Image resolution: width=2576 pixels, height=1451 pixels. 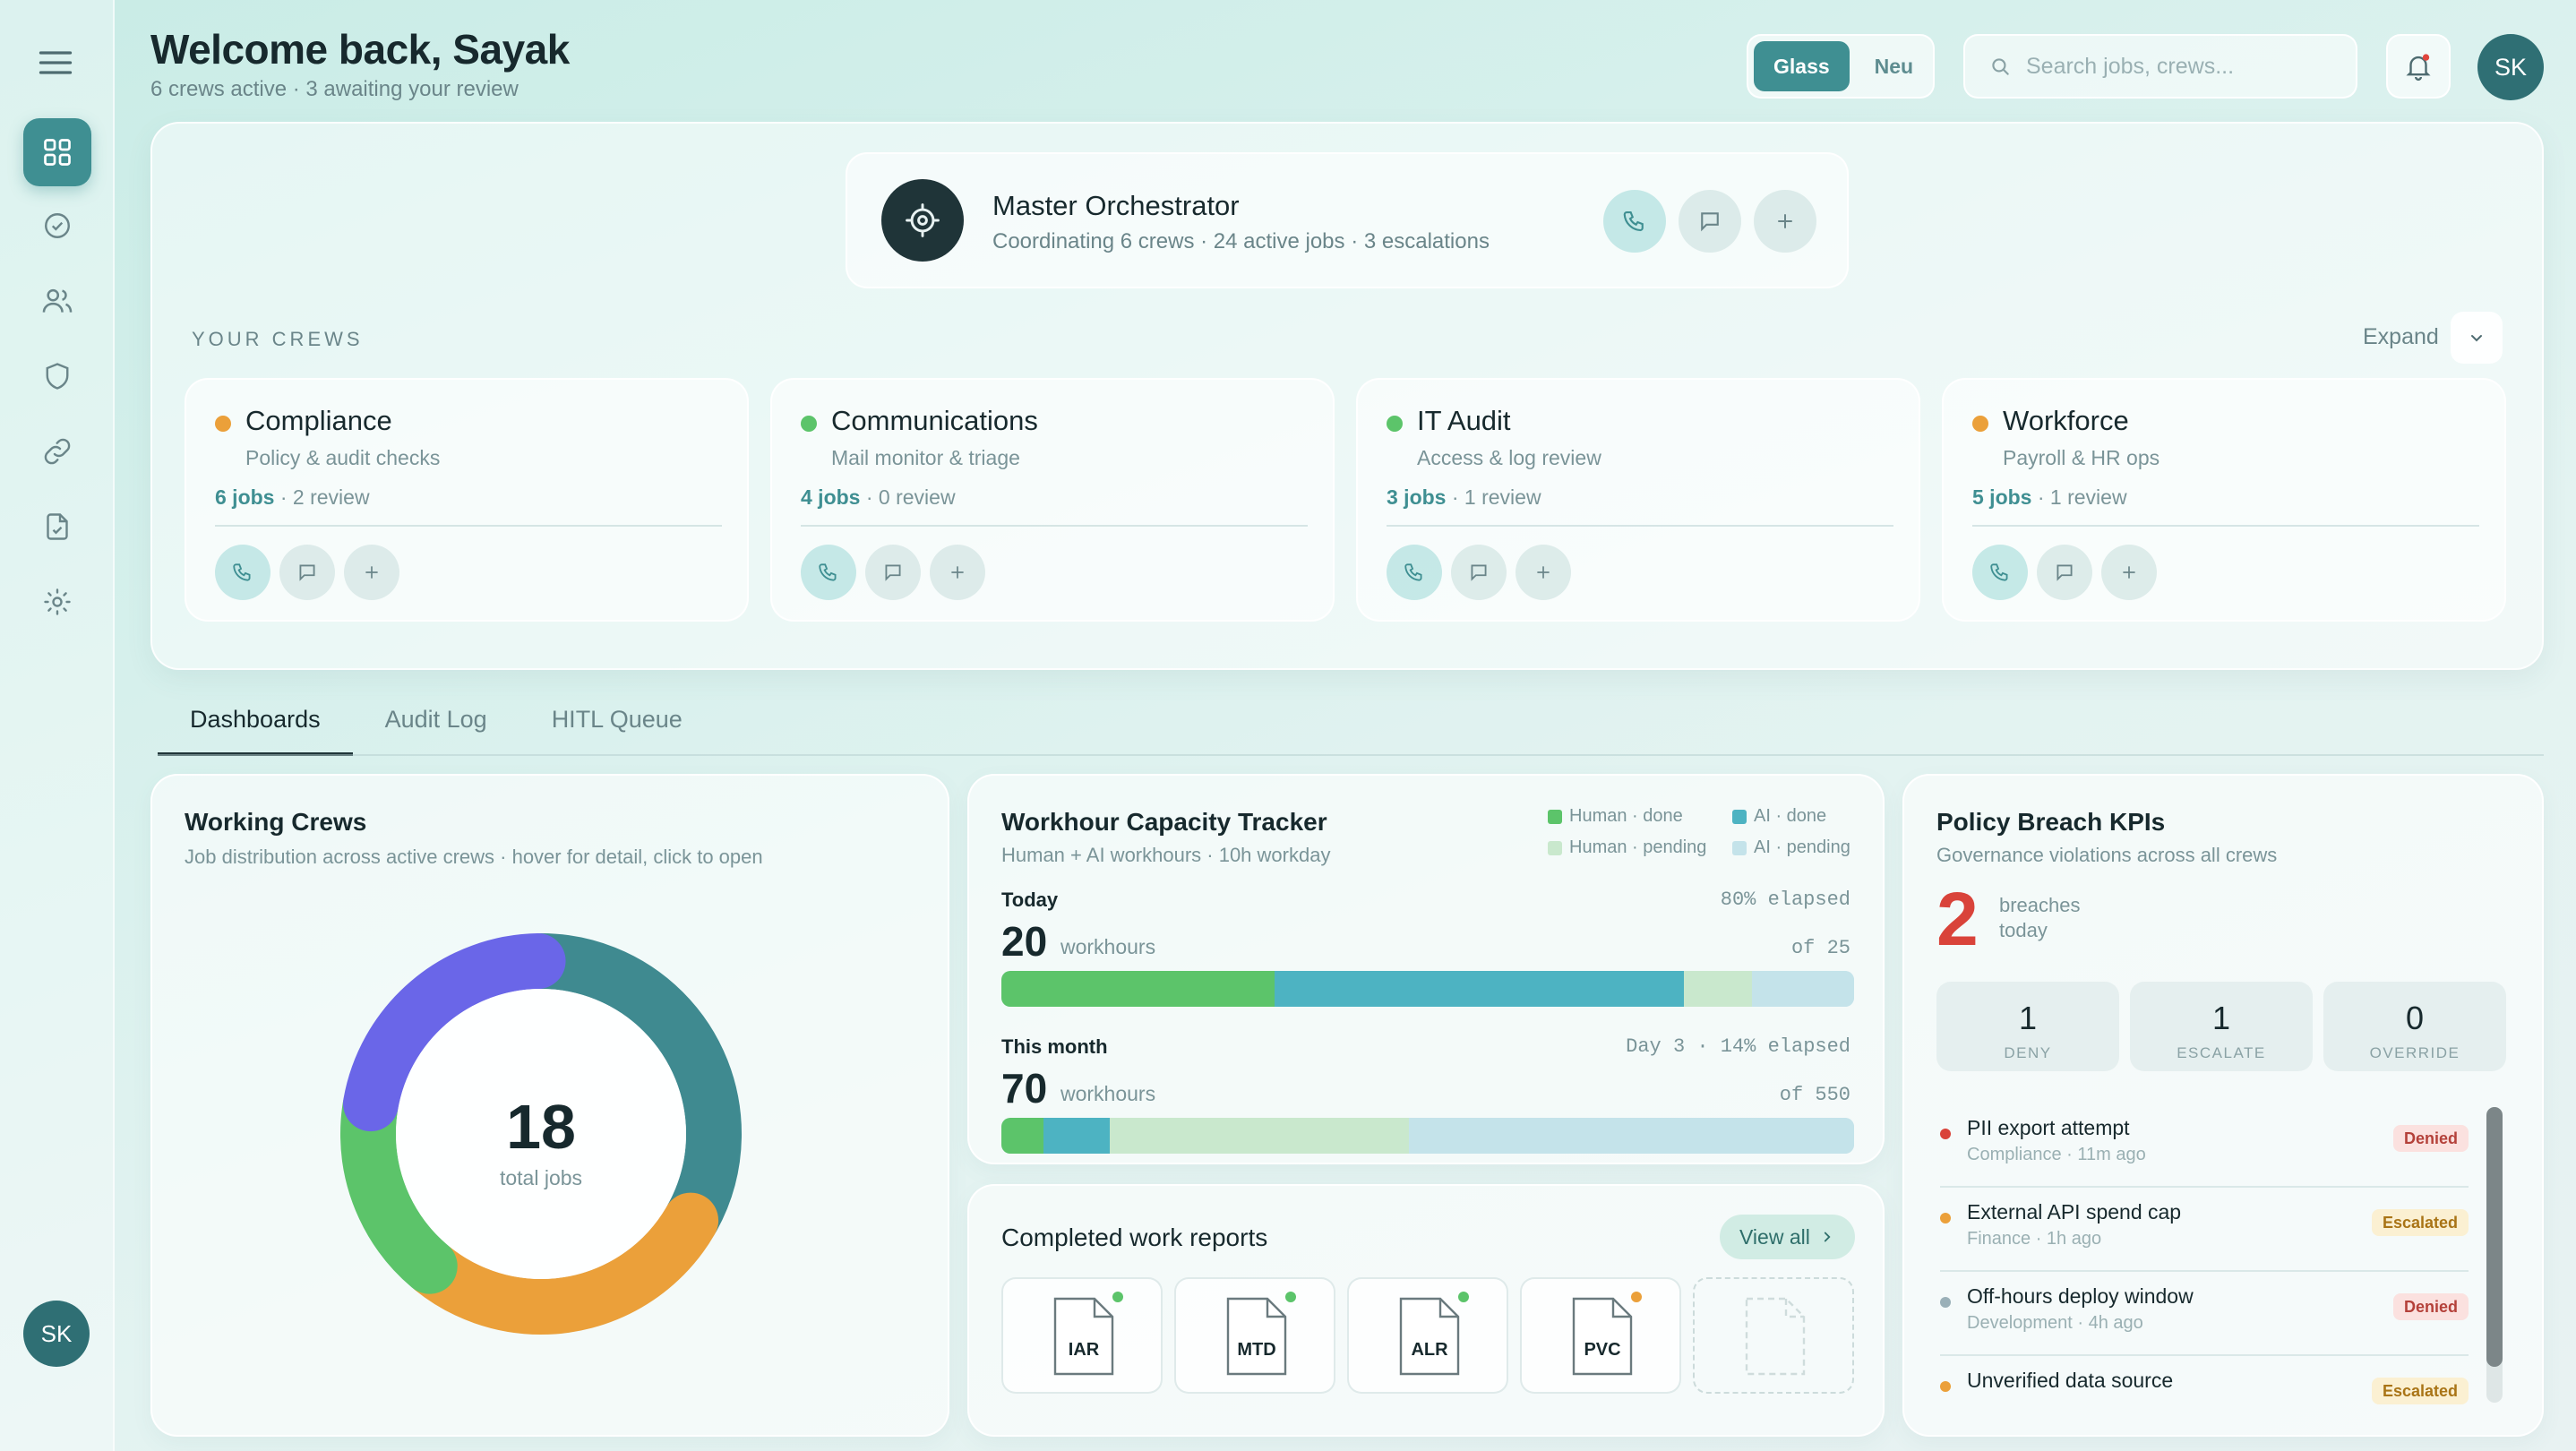 I want to click on nav-policies, so click(x=57, y=376).